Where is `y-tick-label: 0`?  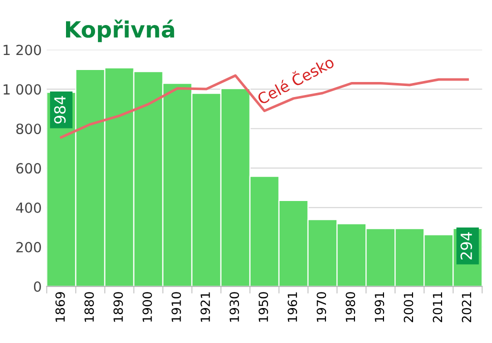 y-tick-label: 0 is located at coordinates (37, 286).